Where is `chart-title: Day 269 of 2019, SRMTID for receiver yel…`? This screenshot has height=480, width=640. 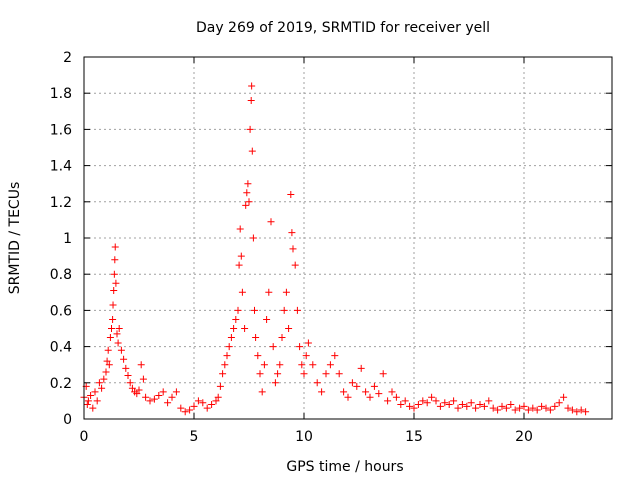
chart-title: Day 269 of 2019, SRMTID for receiver yel… is located at coordinates (343, 28).